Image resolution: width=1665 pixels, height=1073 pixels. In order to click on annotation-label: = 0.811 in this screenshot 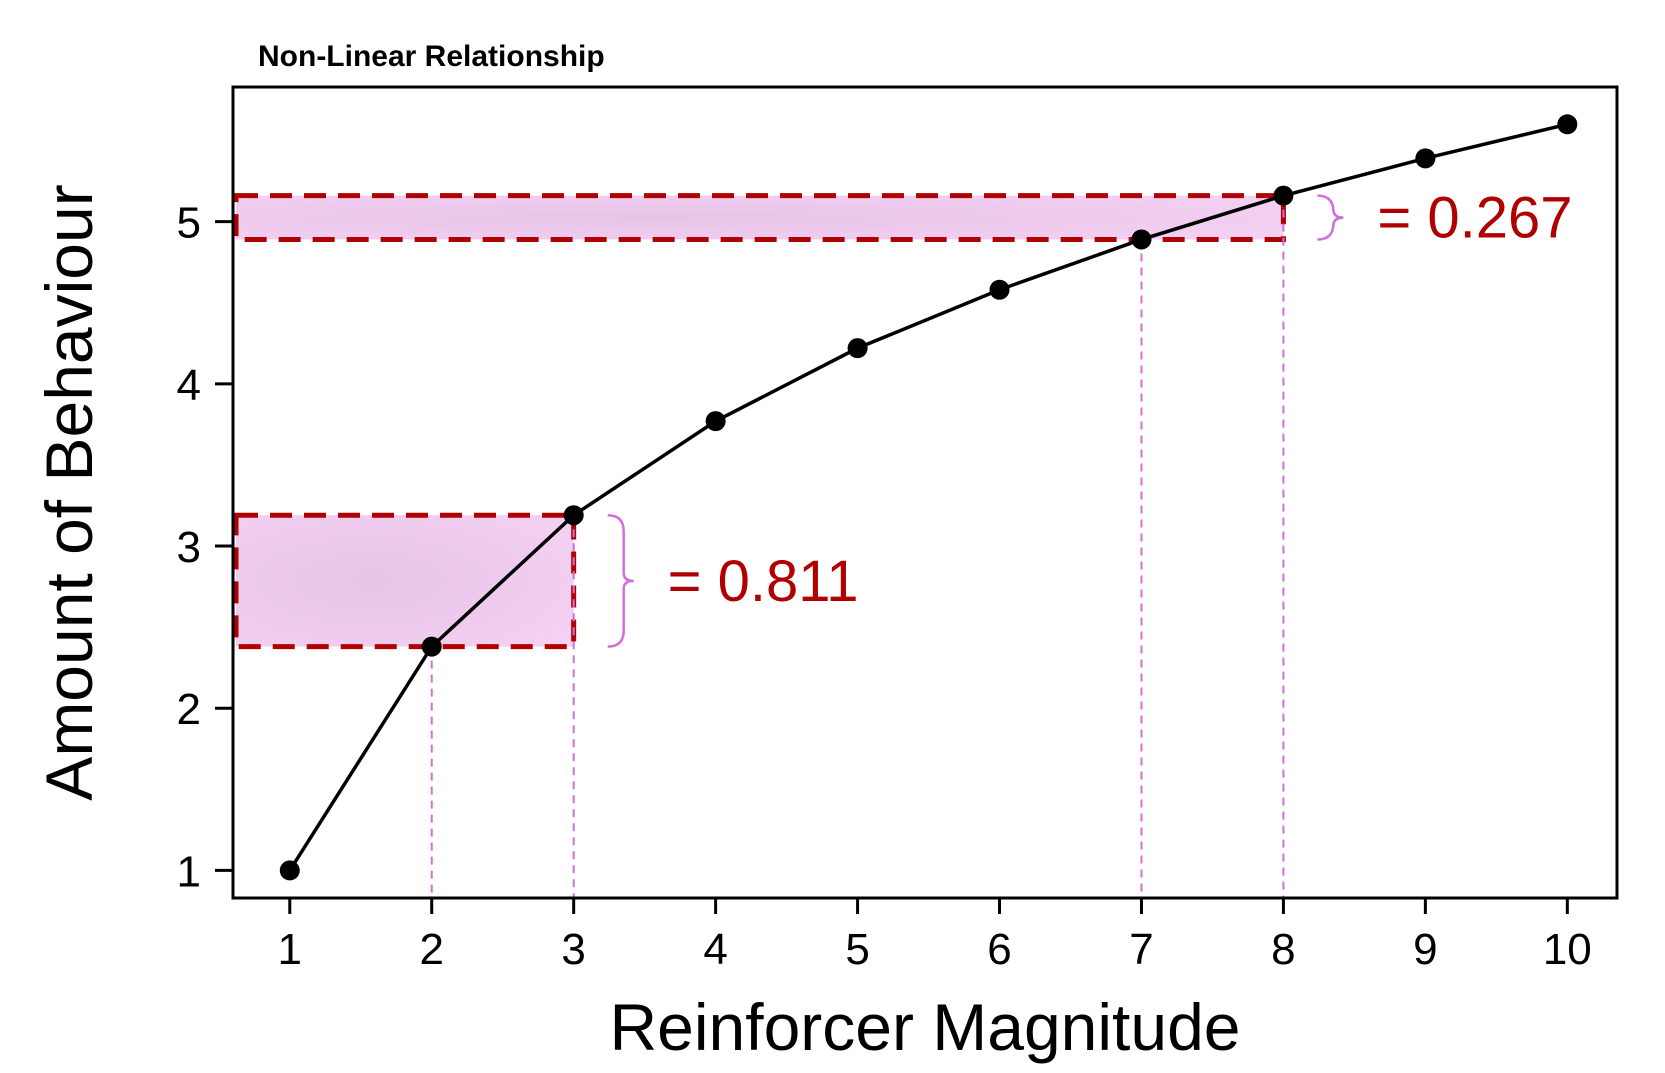, I will do `click(763, 581)`.